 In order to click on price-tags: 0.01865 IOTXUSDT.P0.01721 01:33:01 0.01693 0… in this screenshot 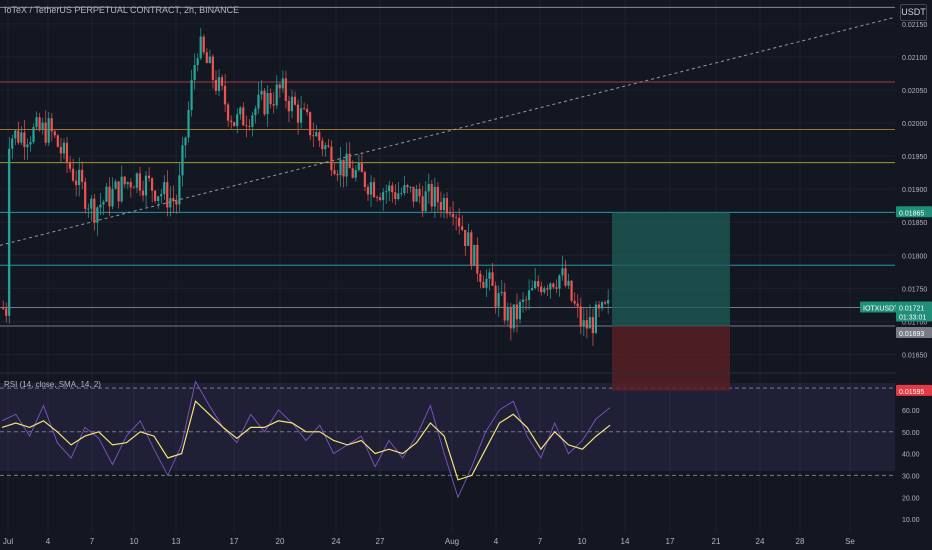, I will do `click(896, 301)`.